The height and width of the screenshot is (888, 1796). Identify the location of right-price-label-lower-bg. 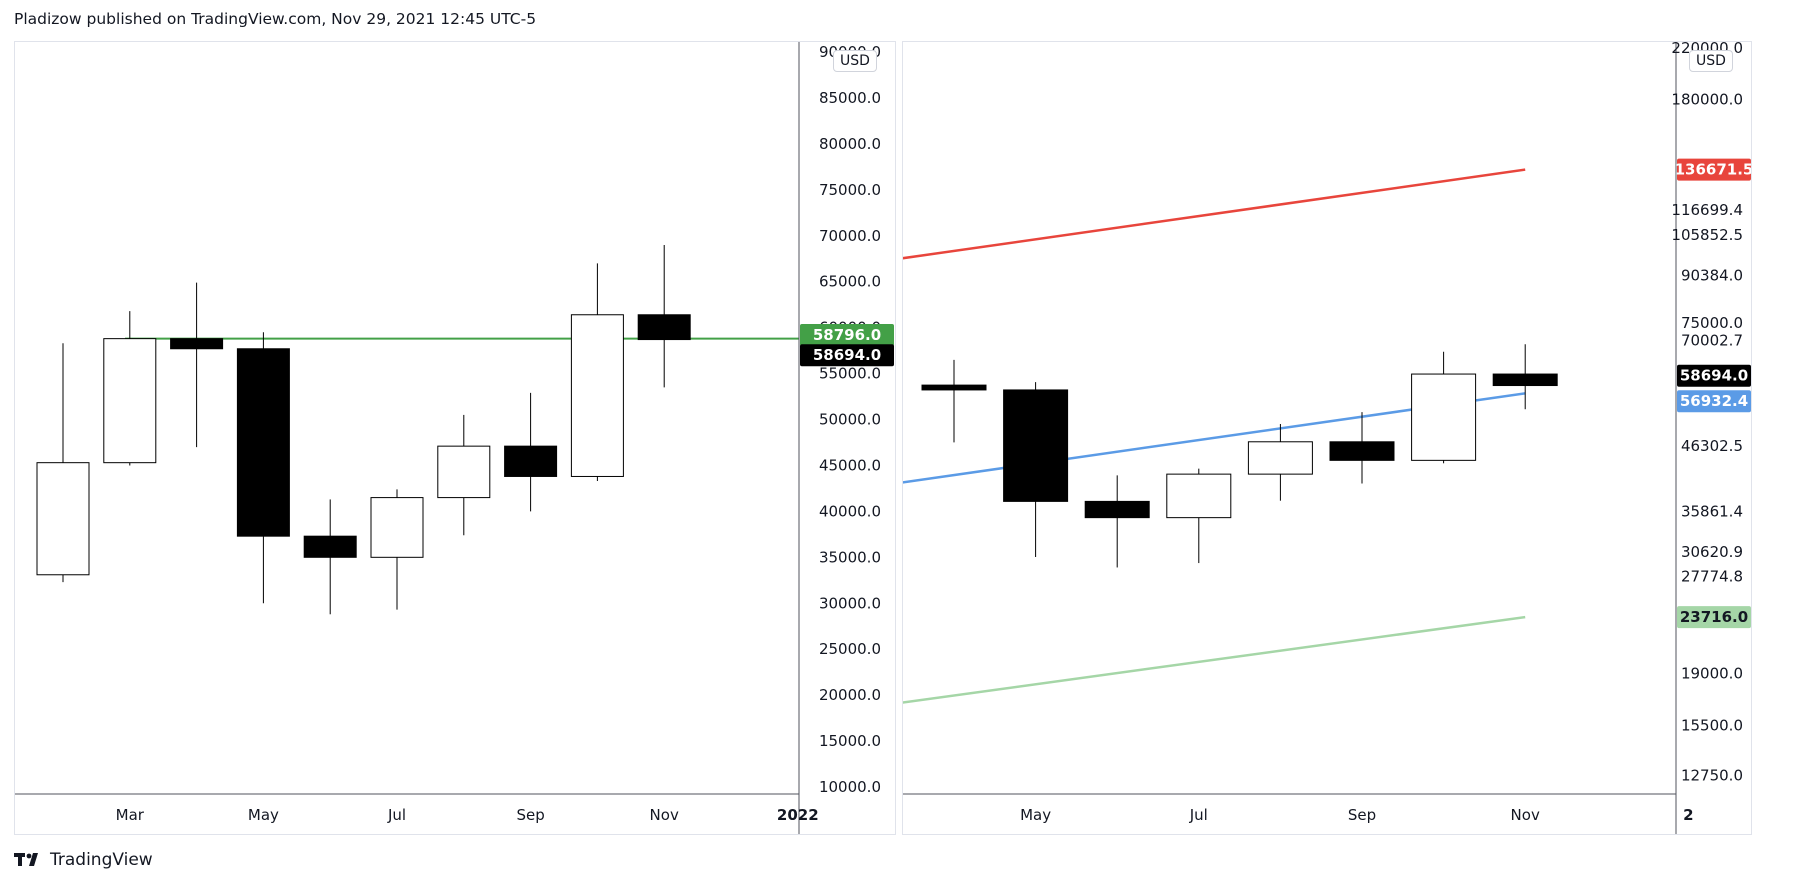
(1714, 617).